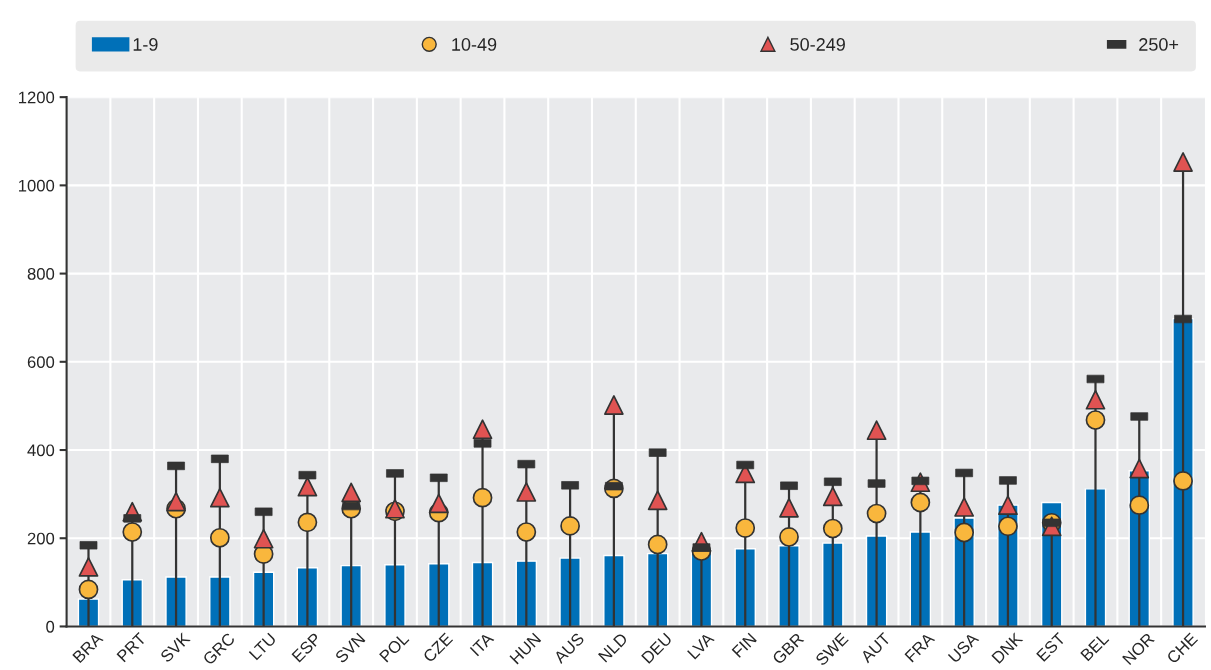 This screenshot has width=1211, height=670. What do you see at coordinates (262, 646) in the screenshot?
I see `x-tick-label: LTU` at bounding box center [262, 646].